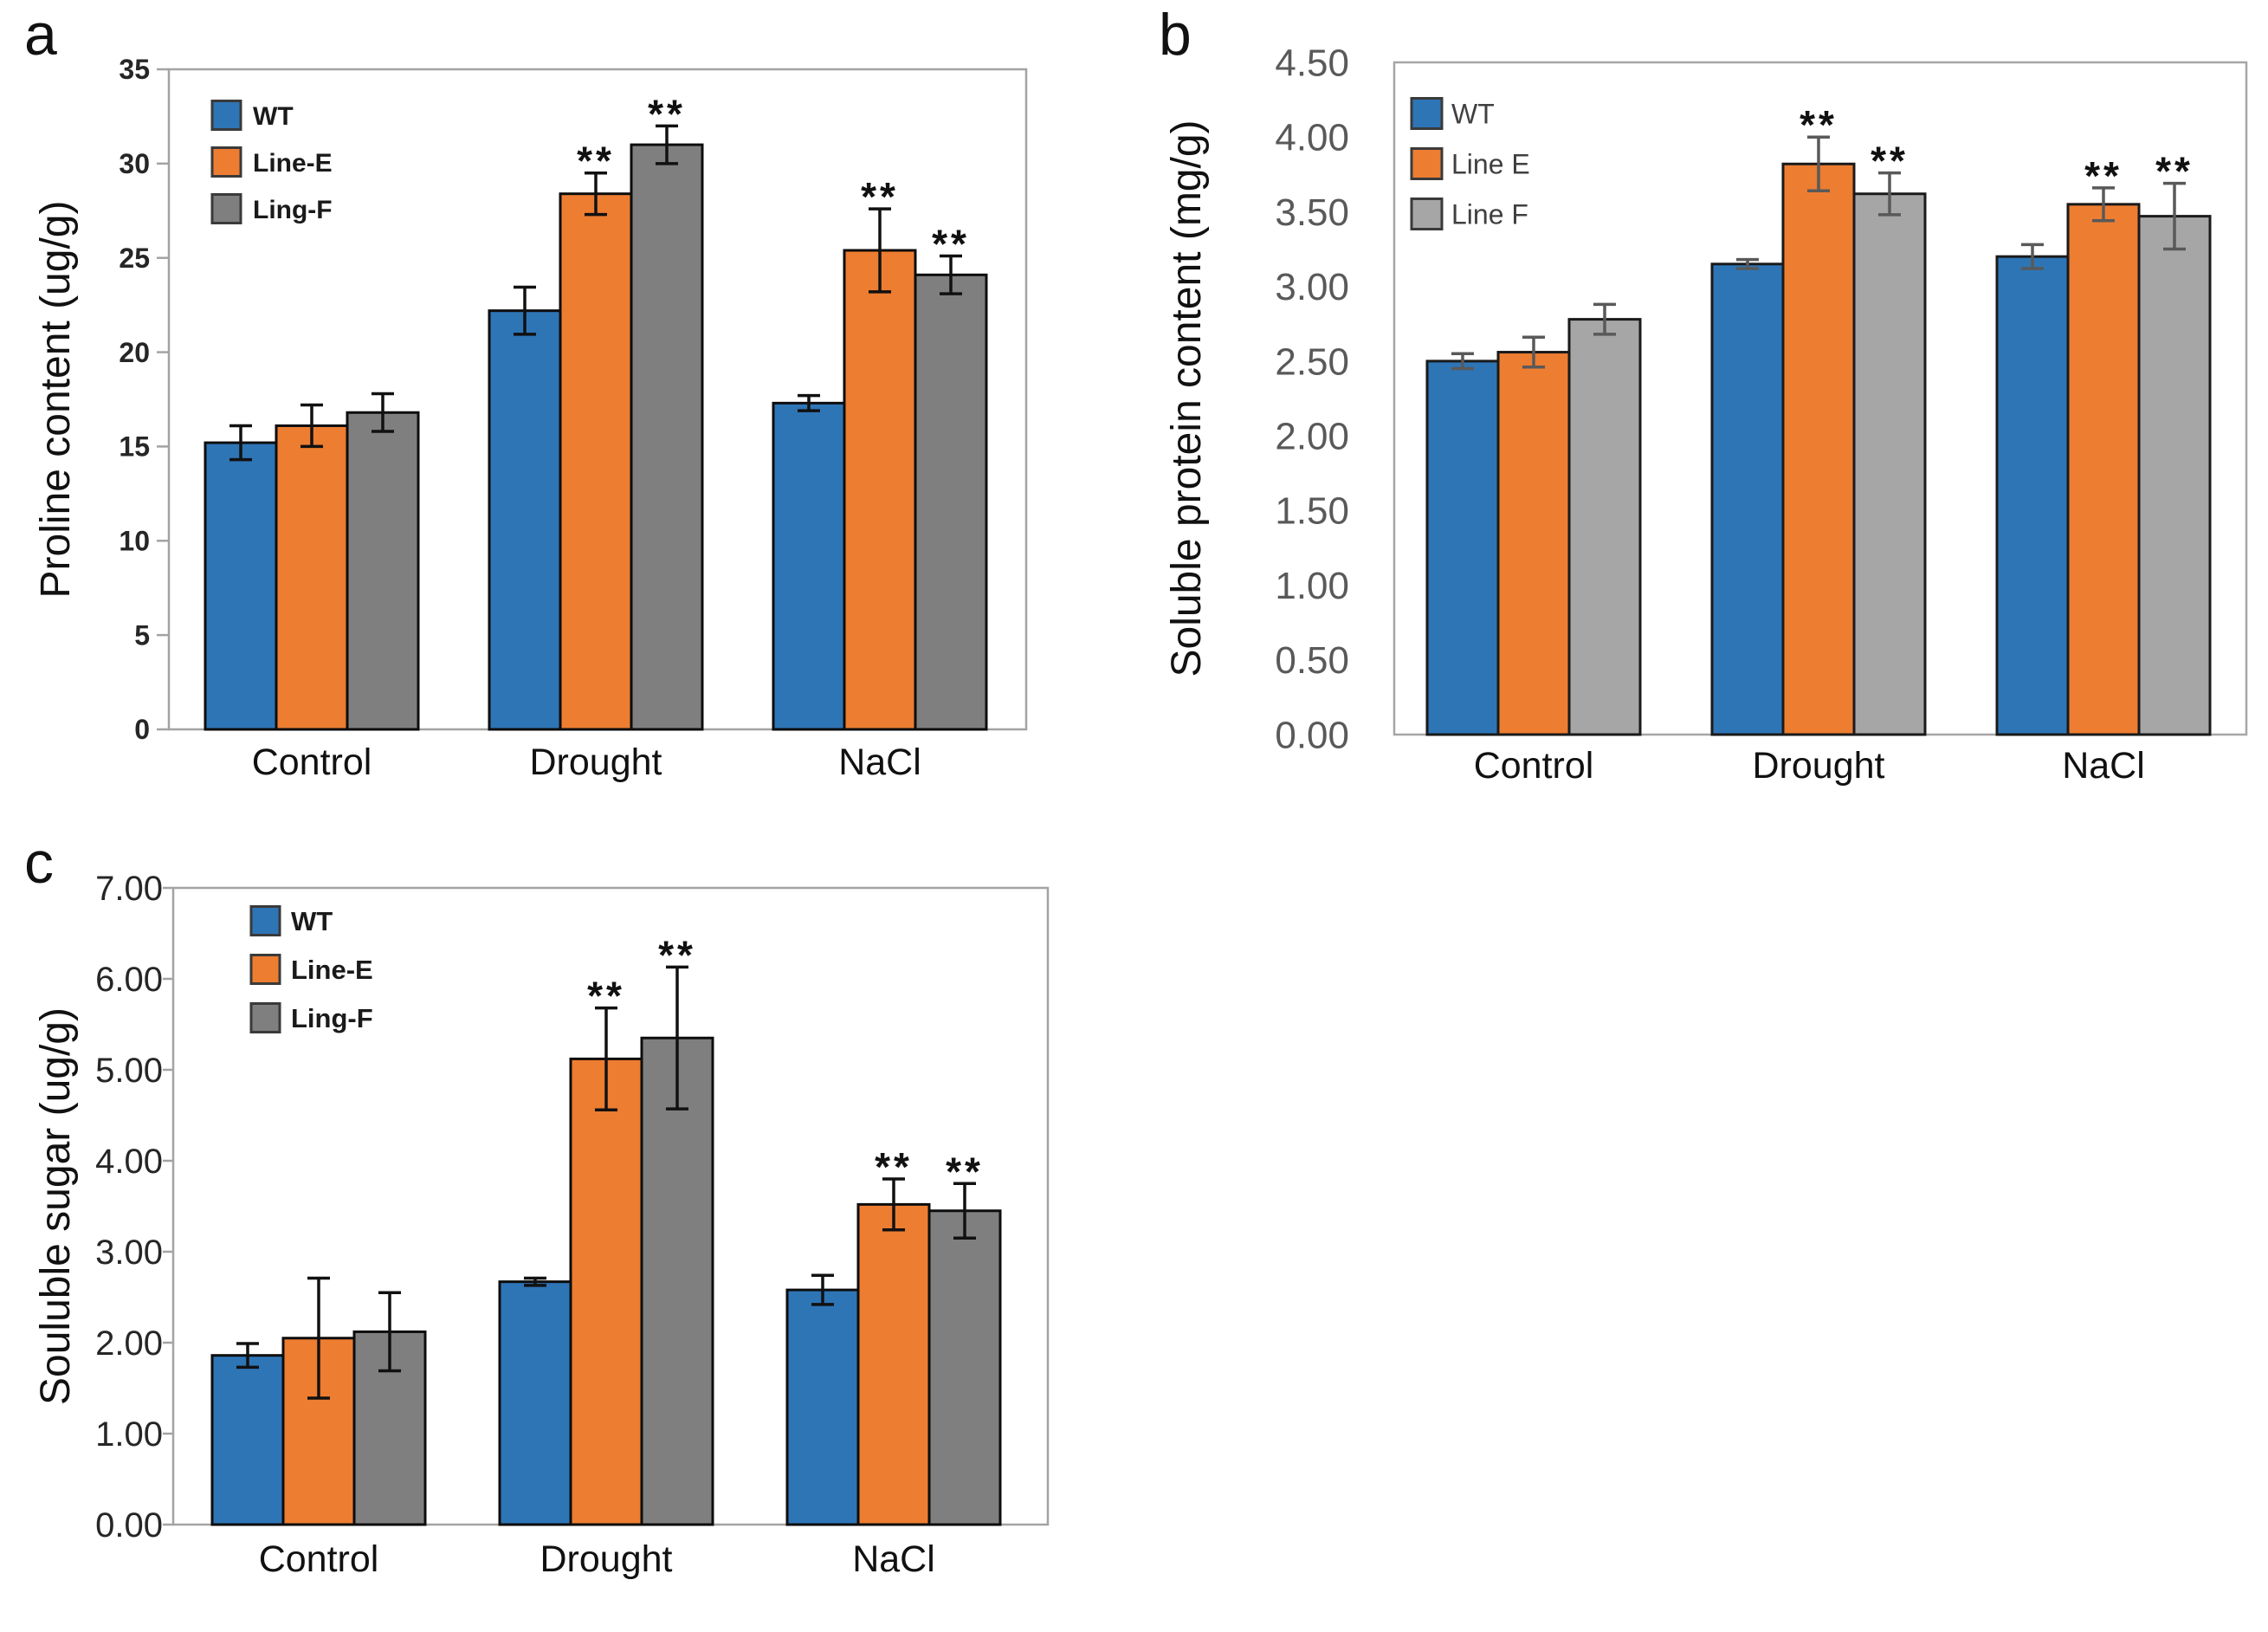  What do you see at coordinates (1490, 164) in the screenshot?
I see `legend-label: Line E` at bounding box center [1490, 164].